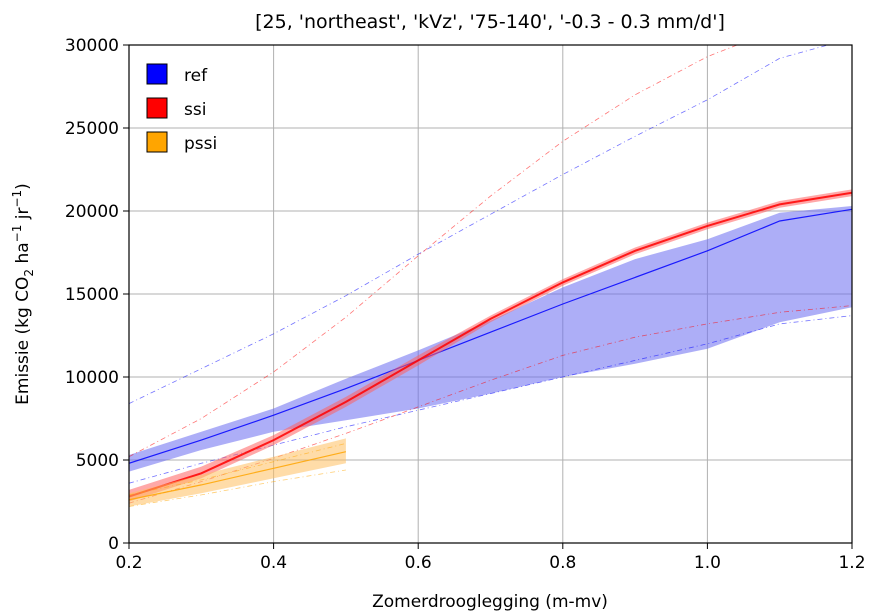  What do you see at coordinates (92, 129) in the screenshot?
I see `y-tick-label-5: 25000` at bounding box center [92, 129].